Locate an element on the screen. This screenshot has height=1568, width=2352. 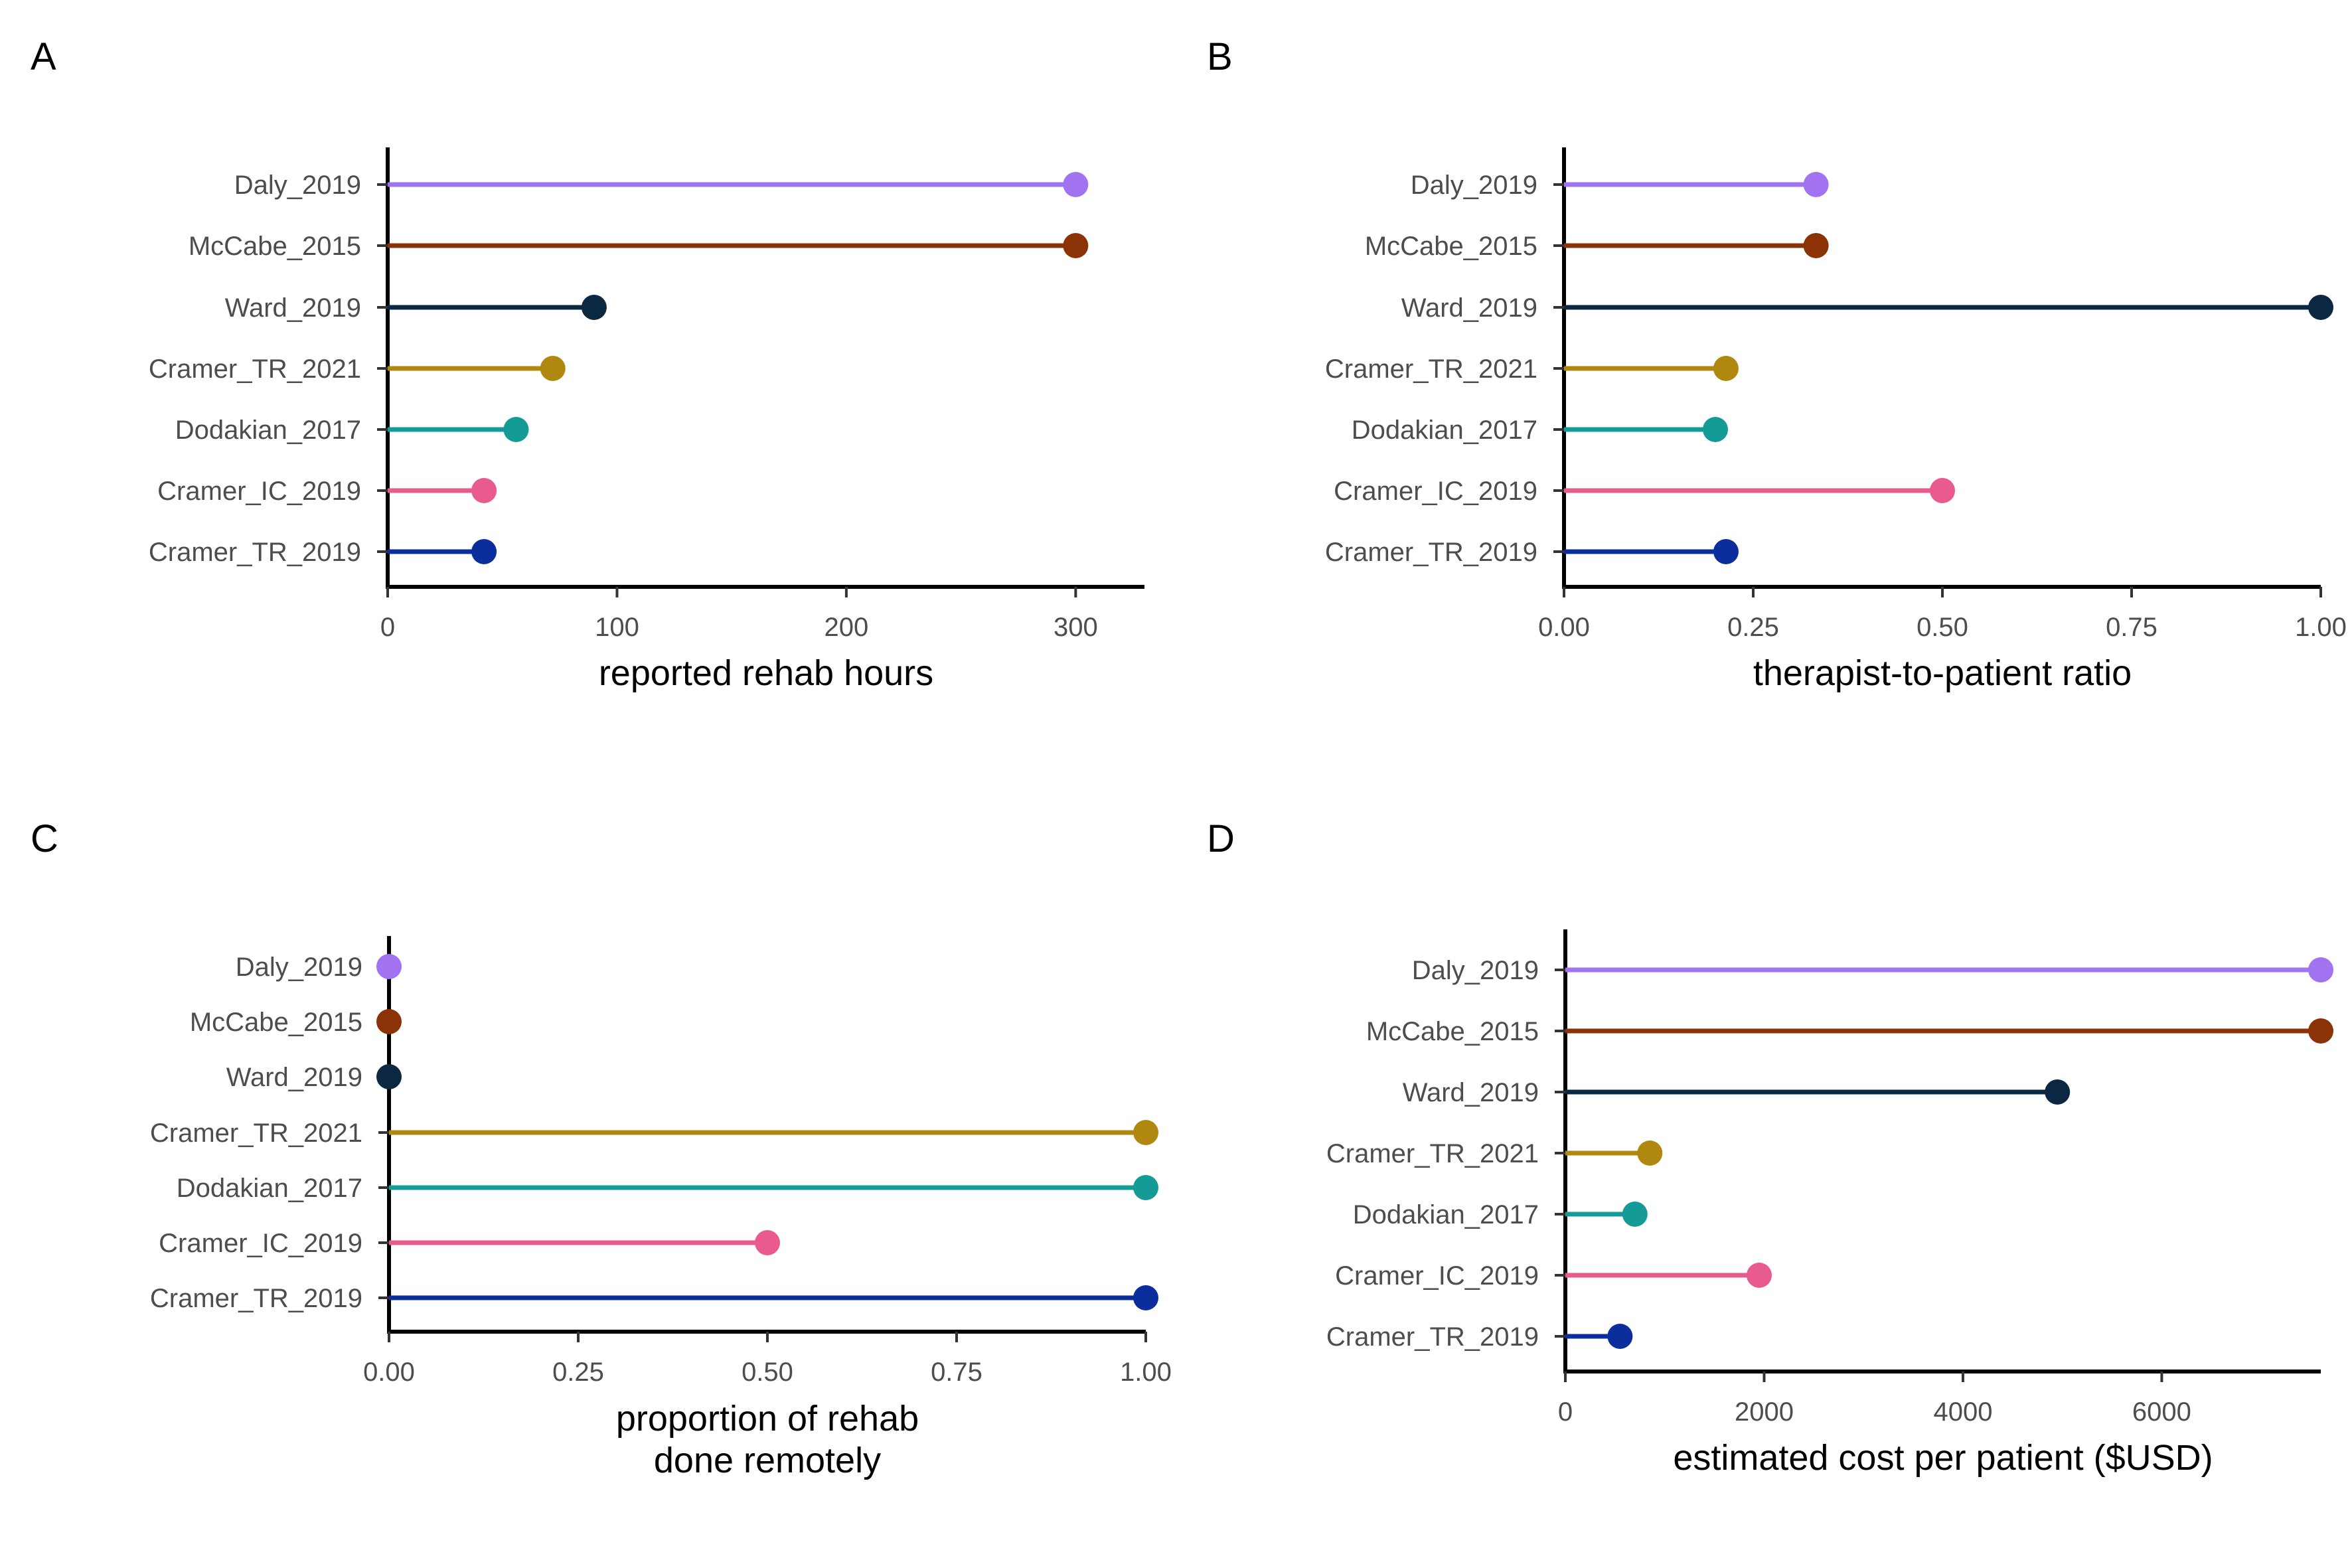
panel-tag: C is located at coordinates (44, 839).